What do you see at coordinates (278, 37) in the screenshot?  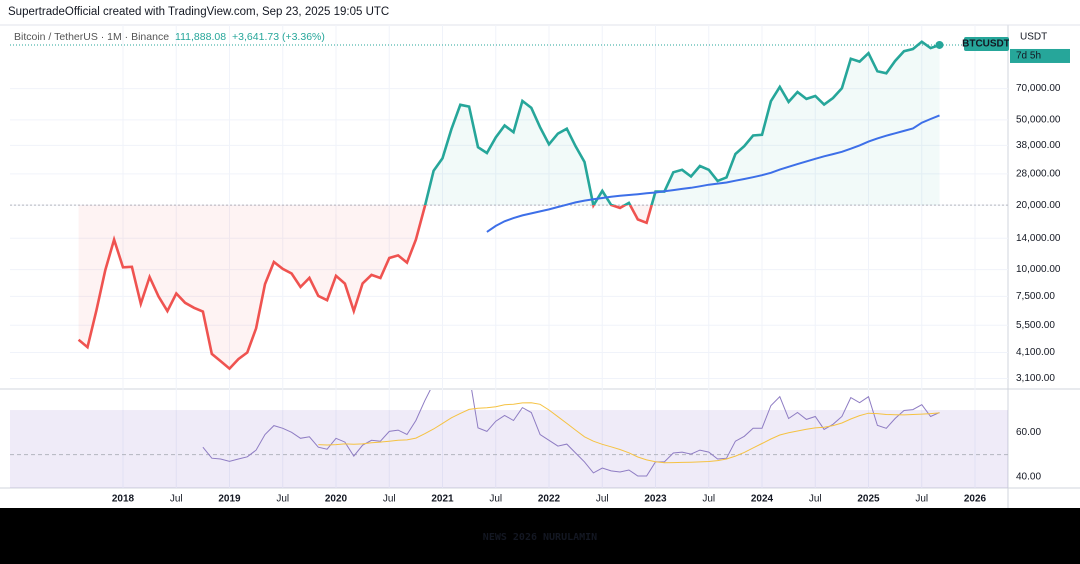 I see `change: +3,641.73 (+3.36%)` at bounding box center [278, 37].